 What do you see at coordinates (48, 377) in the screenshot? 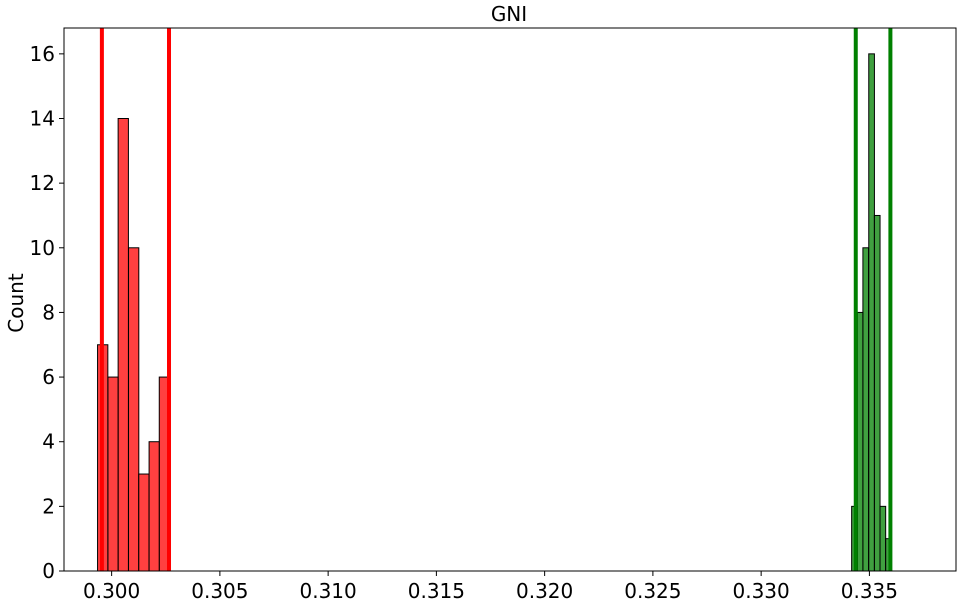
I see `y-tick-label: 6` at bounding box center [48, 377].